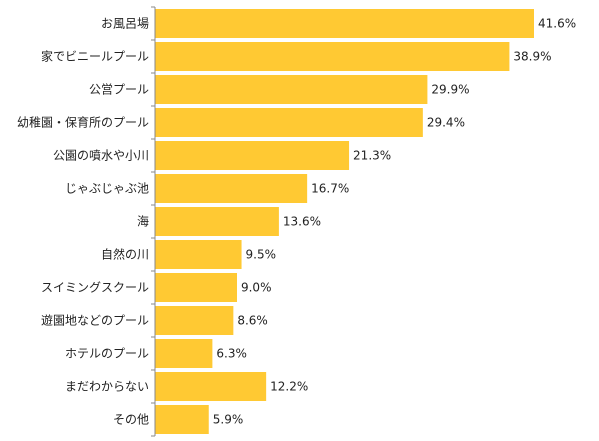 The image size is (599, 441). I want to click on value-label: 6.3%, so click(231, 354).